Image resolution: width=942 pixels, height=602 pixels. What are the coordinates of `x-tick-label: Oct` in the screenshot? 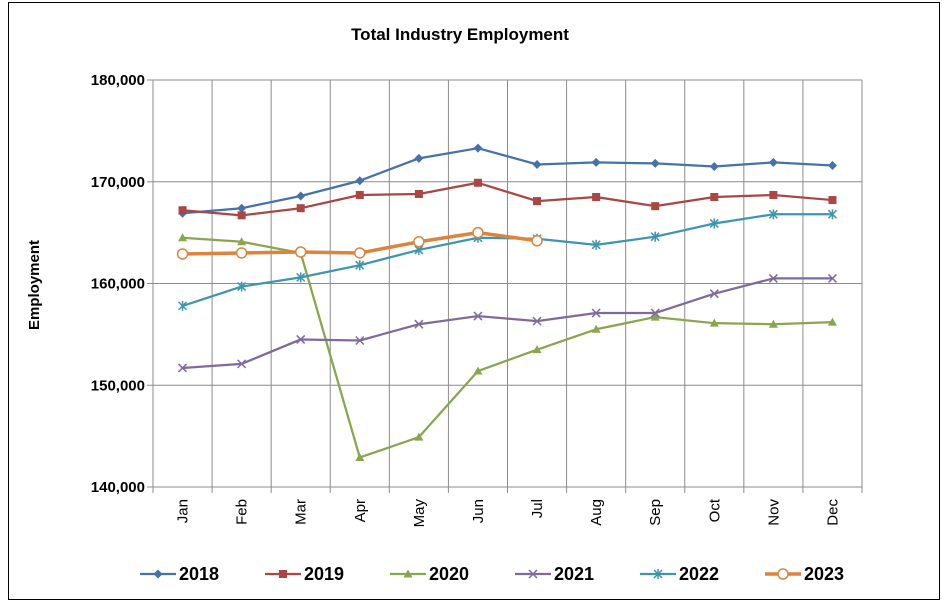 It's located at (714, 510).